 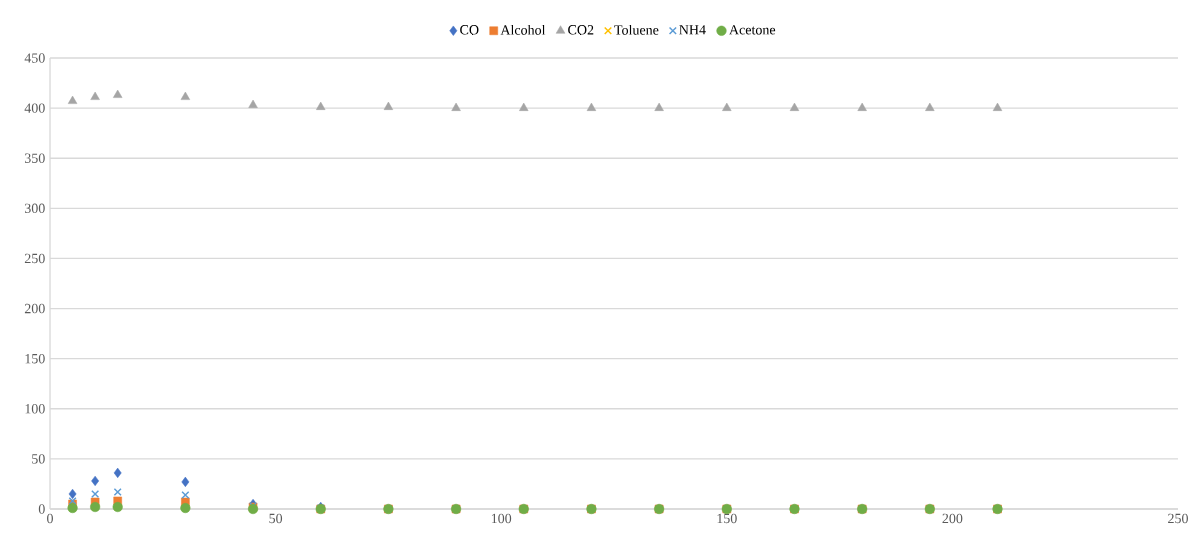 What do you see at coordinates (727, 518) in the screenshot?
I see `x-tick-label: 150` at bounding box center [727, 518].